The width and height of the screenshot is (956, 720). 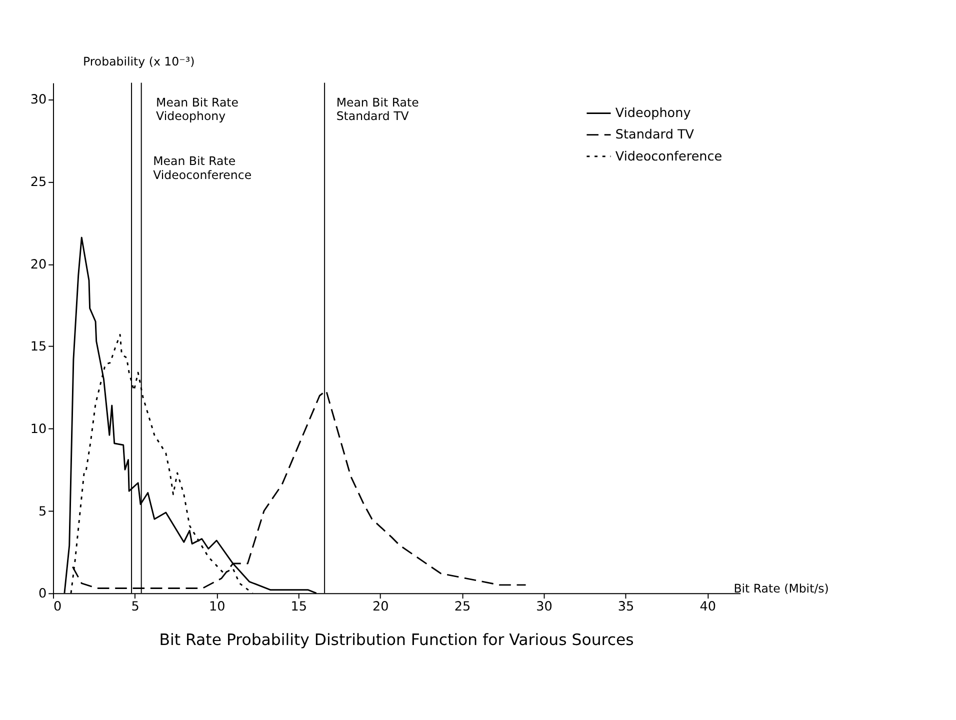 What do you see at coordinates (197, 109) in the screenshot?
I see `ref-line-label: Mean Bit Rate Videophony` at bounding box center [197, 109].